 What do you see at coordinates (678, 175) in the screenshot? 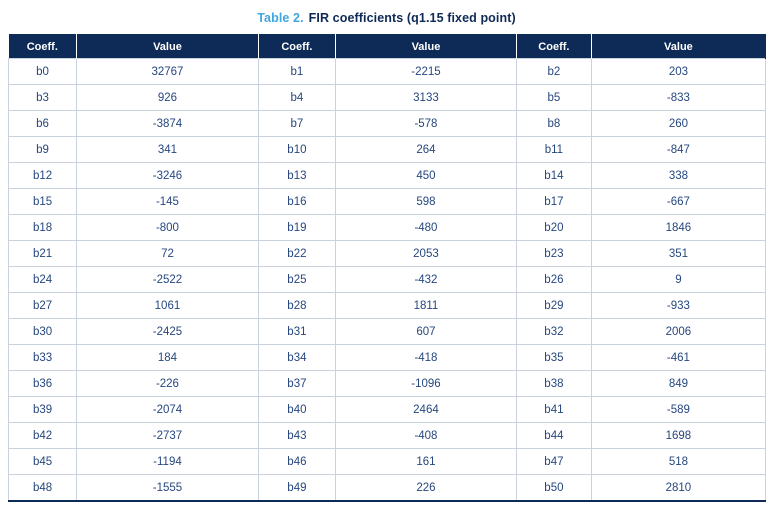
I see `value-cell: 338` at bounding box center [678, 175].